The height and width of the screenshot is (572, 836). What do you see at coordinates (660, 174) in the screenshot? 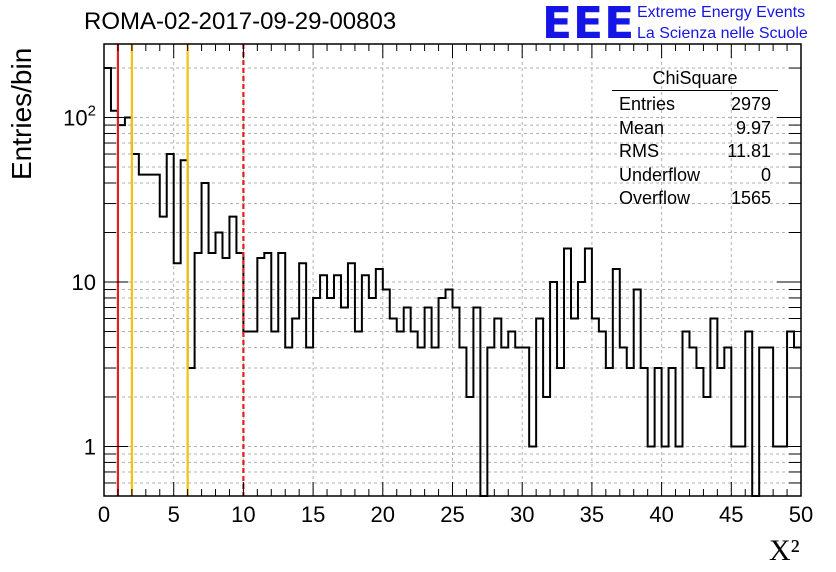
I see `stats-label: Underflow` at bounding box center [660, 174].